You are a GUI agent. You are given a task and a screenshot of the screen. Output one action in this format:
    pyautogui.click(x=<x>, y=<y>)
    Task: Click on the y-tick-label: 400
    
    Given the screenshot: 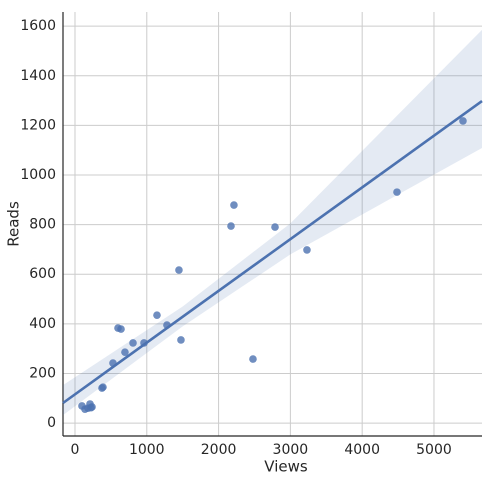 What is the action you would take?
    pyautogui.click(x=42, y=324)
    